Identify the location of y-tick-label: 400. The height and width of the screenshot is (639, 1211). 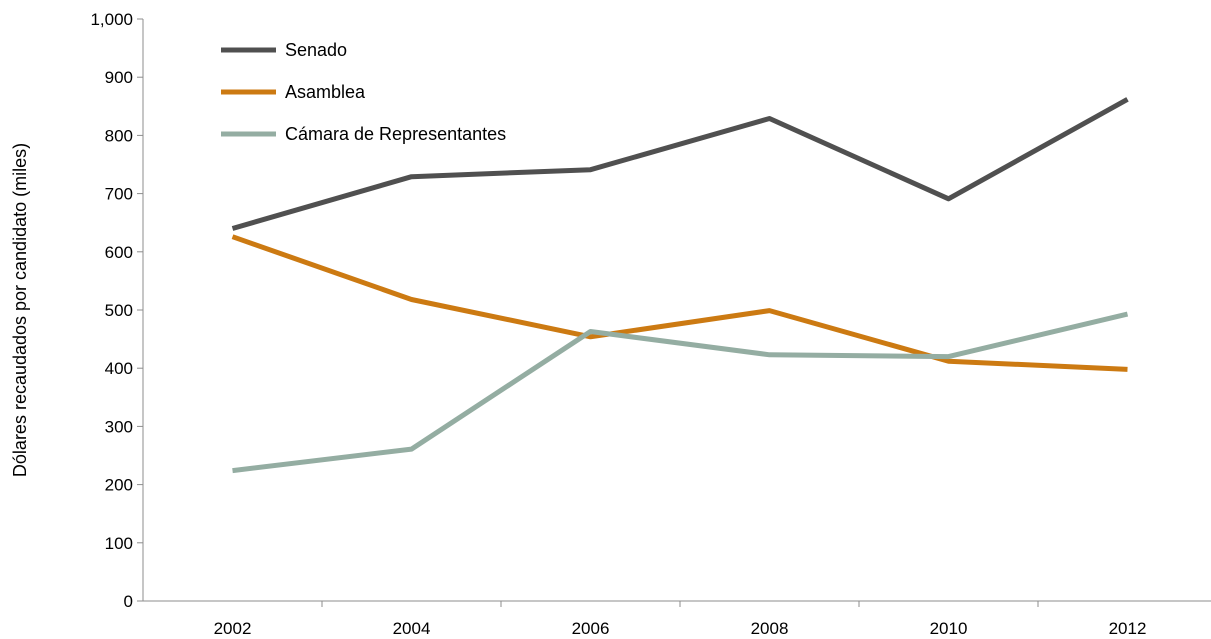
(119, 368).